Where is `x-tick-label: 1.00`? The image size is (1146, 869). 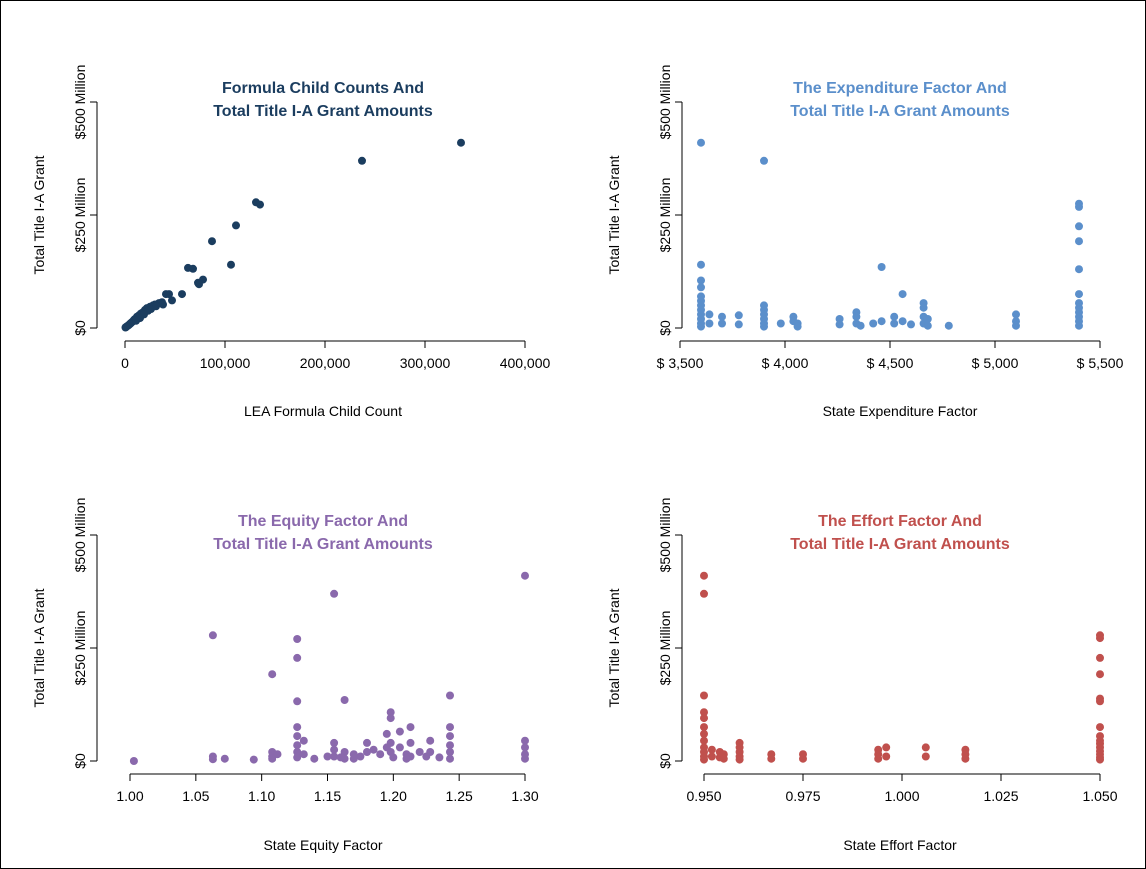
x-tick-label: 1.00 is located at coordinates (129, 796).